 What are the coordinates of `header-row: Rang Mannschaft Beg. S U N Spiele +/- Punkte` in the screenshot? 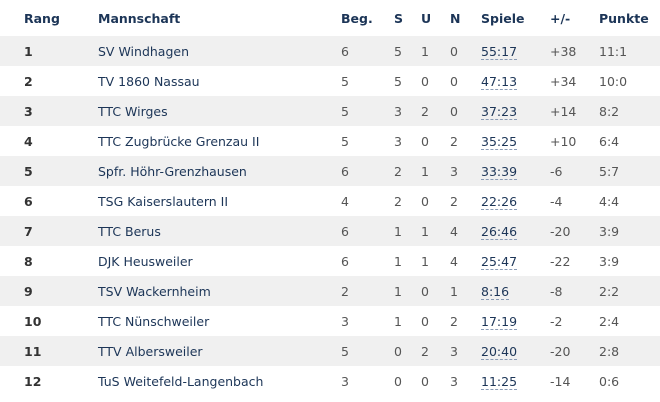 It's located at (330, 18).